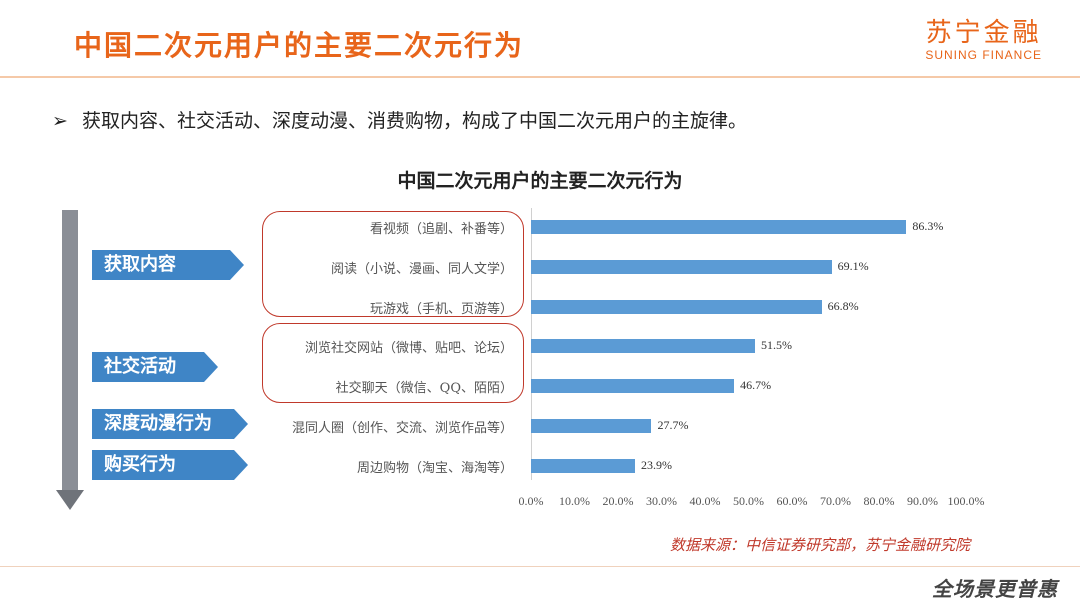 This screenshot has height=608, width=1080. Describe the element at coordinates (748, 501) in the screenshot. I see `x-tick-label: 50.0%` at that location.